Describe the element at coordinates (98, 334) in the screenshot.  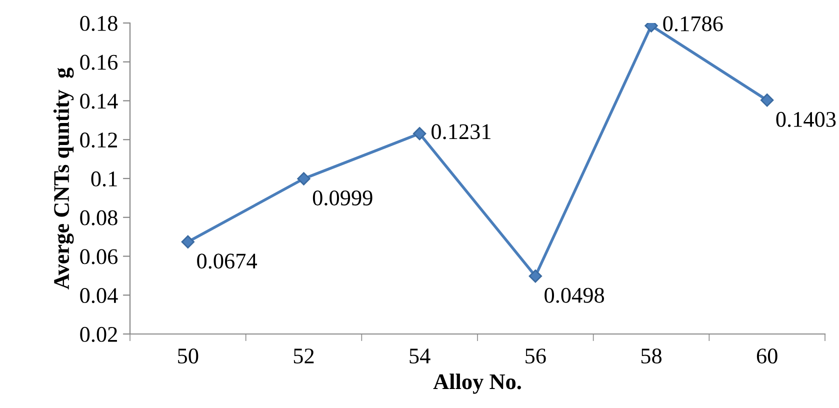
I see `y-tick-label: 0.02` at that location.